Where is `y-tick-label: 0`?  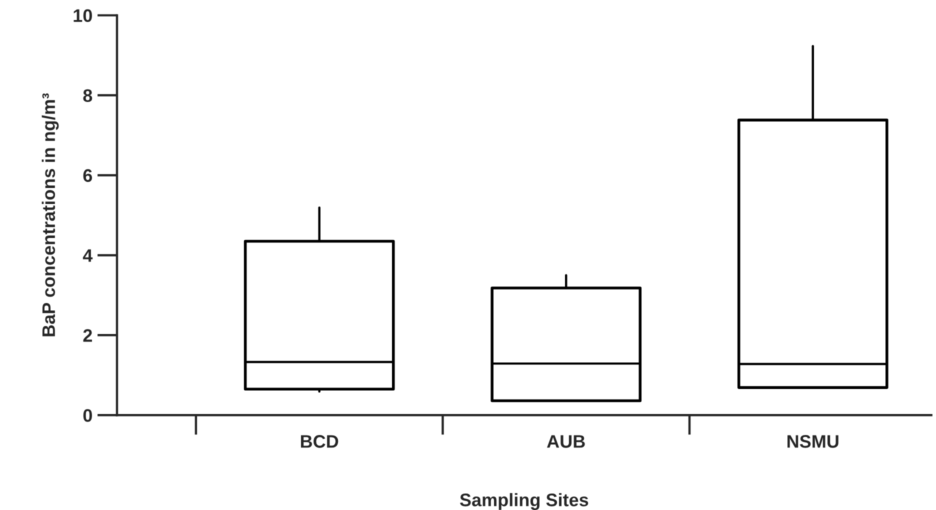
y-tick-label: 0 is located at coordinates (87, 415).